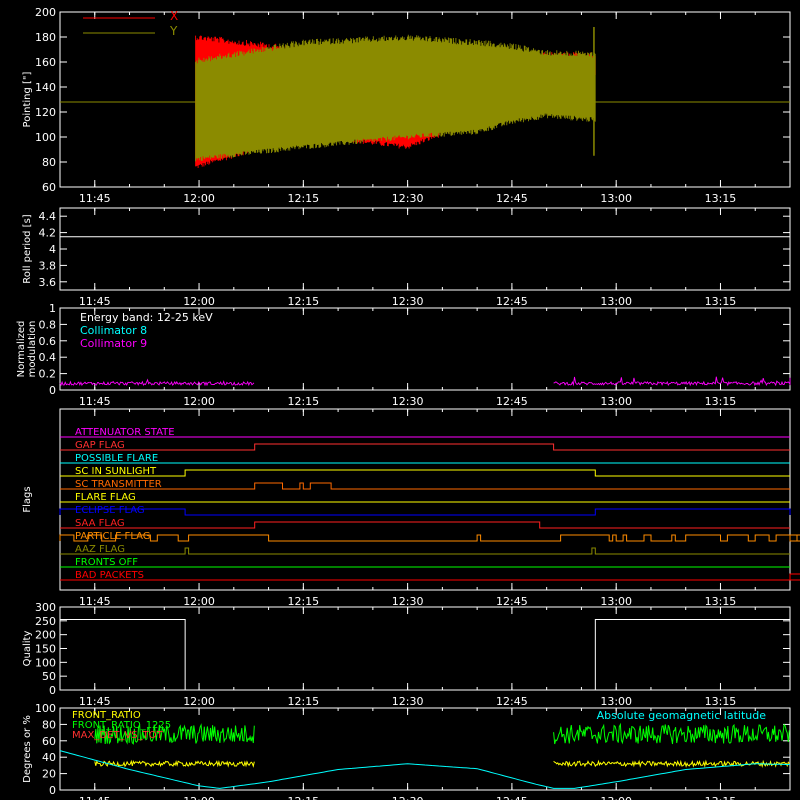 This screenshot has height=800, width=800. Describe the element at coordinates (113, 343) in the screenshot. I see `legend-label: Collimator 9` at that location.